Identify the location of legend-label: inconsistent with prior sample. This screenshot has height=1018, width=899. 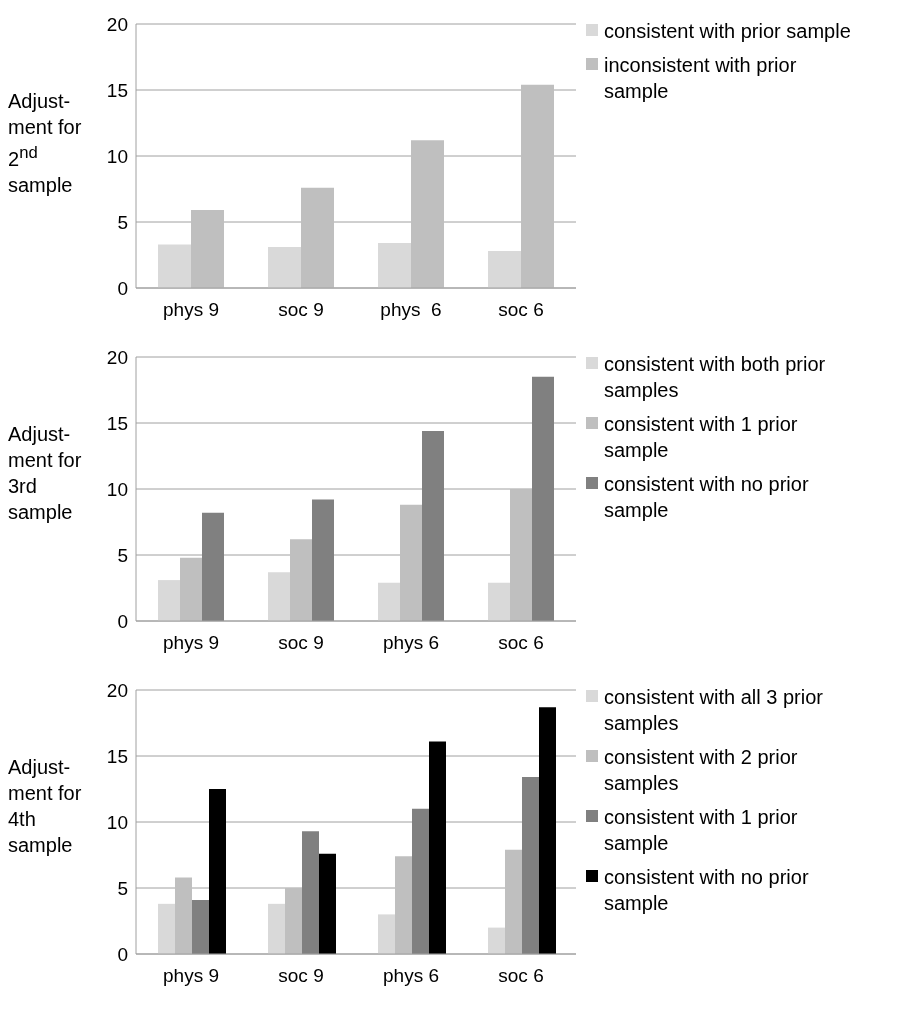
(701, 78).